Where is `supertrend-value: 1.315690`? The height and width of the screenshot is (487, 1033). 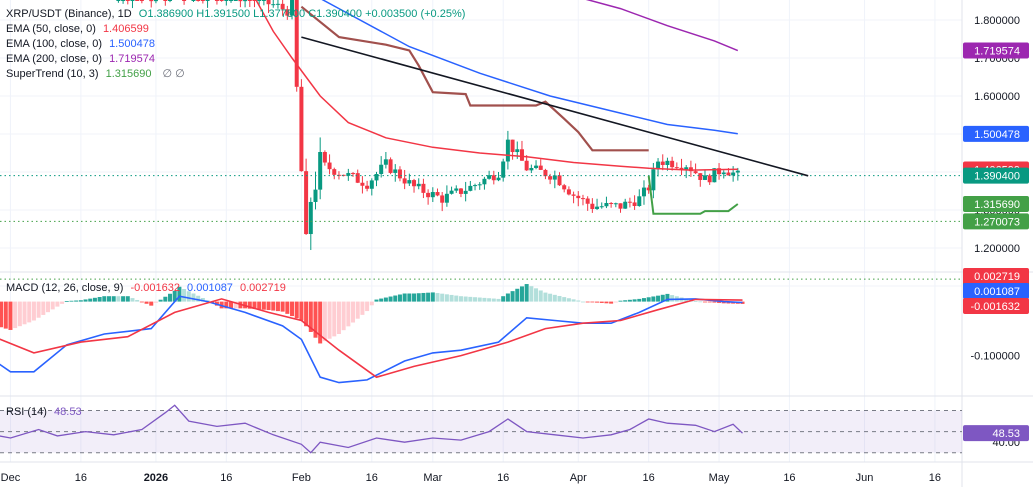
supertrend-value: 1.315690 is located at coordinates (128, 74).